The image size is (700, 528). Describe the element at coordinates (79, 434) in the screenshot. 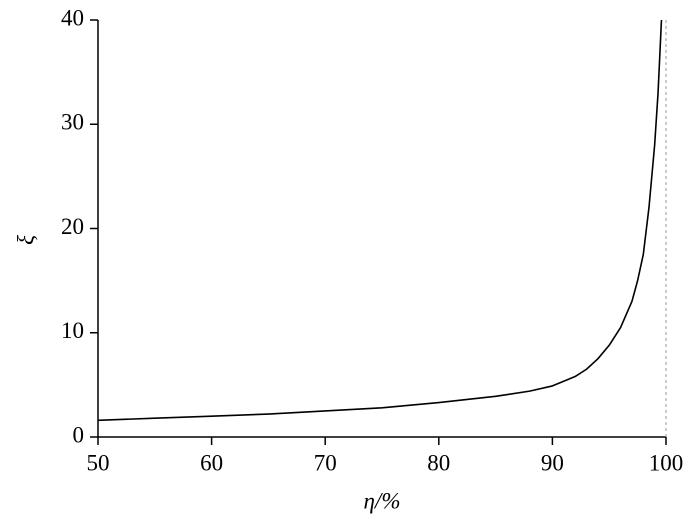

I see `y-tick-label: 0` at that location.